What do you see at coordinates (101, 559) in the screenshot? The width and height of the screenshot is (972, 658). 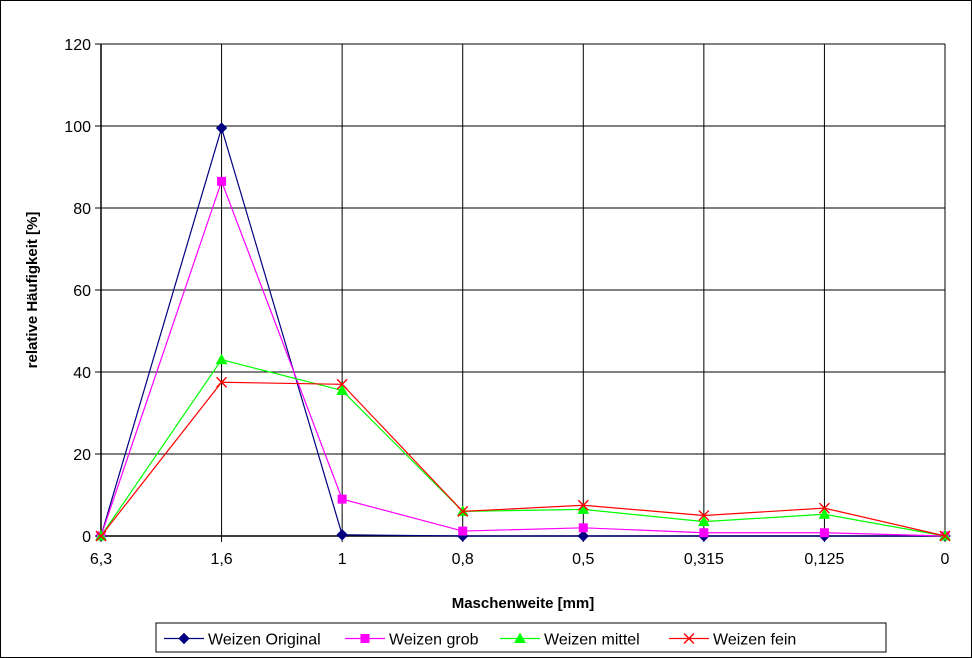 I see `x-tick-label: 6,3` at bounding box center [101, 559].